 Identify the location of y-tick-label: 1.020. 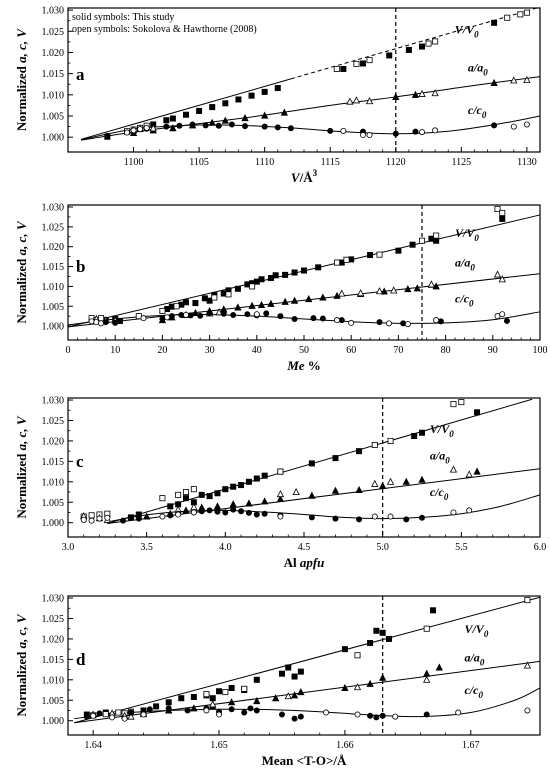
(53, 441).